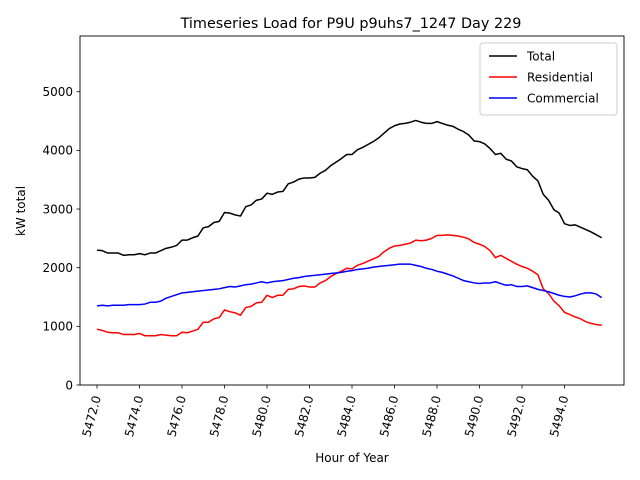 Image resolution: width=640 pixels, height=480 pixels. Describe the element at coordinates (57, 209) in the screenshot. I see `y-tick-label: 3000` at that location.